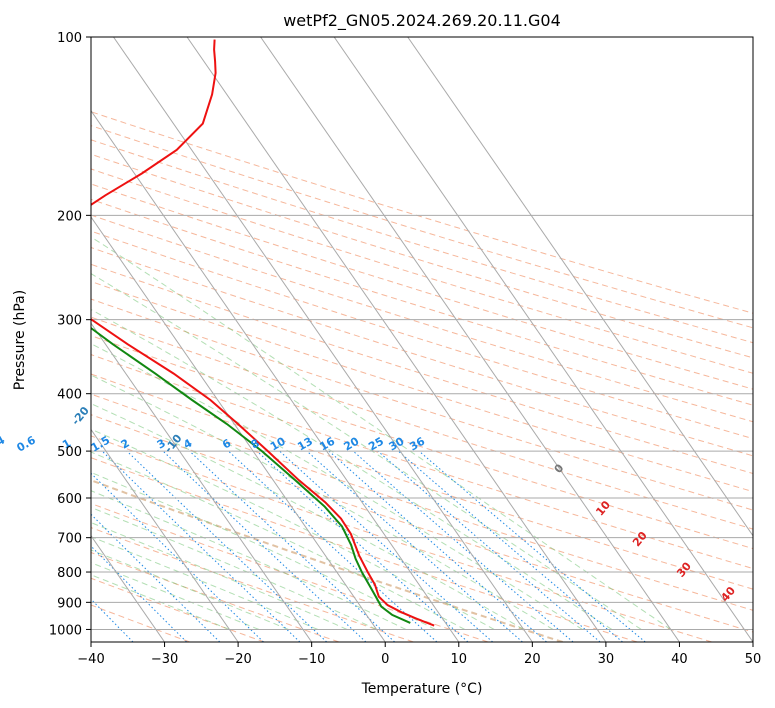 Image resolution: width=775 pixels, height=708 pixels. I want to click on x-tick-label: 10, so click(459, 659).